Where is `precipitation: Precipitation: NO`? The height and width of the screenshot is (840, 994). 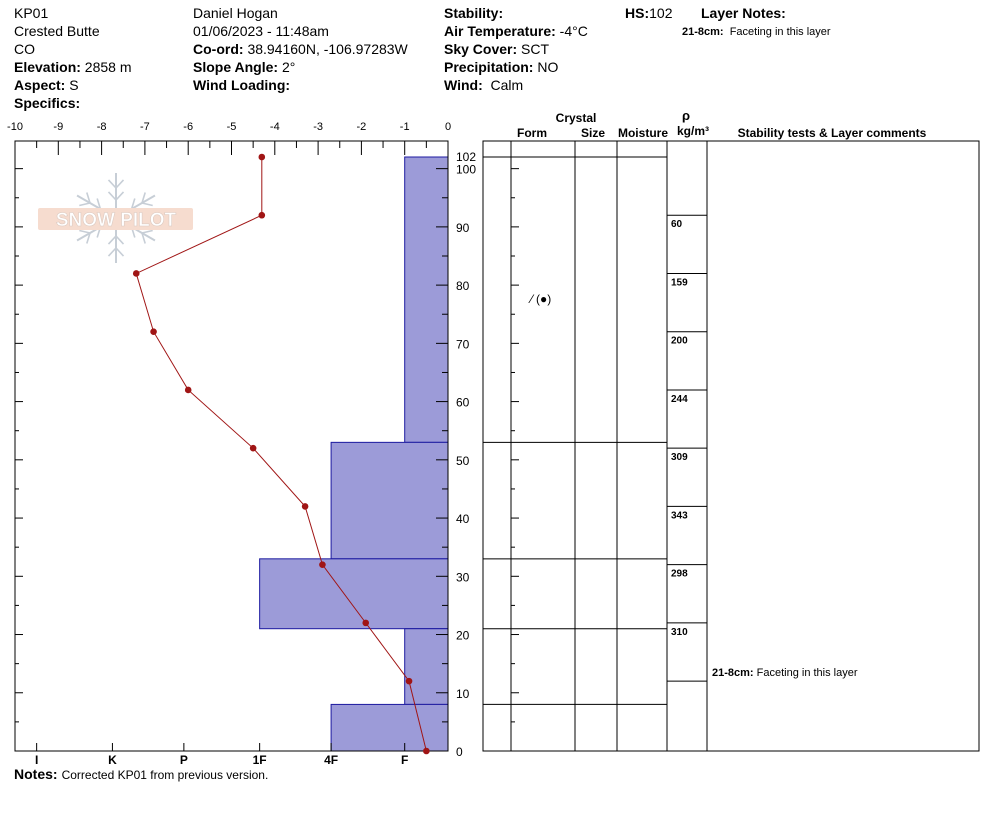
precipitation: Precipitation: NO is located at coordinates (501, 67).